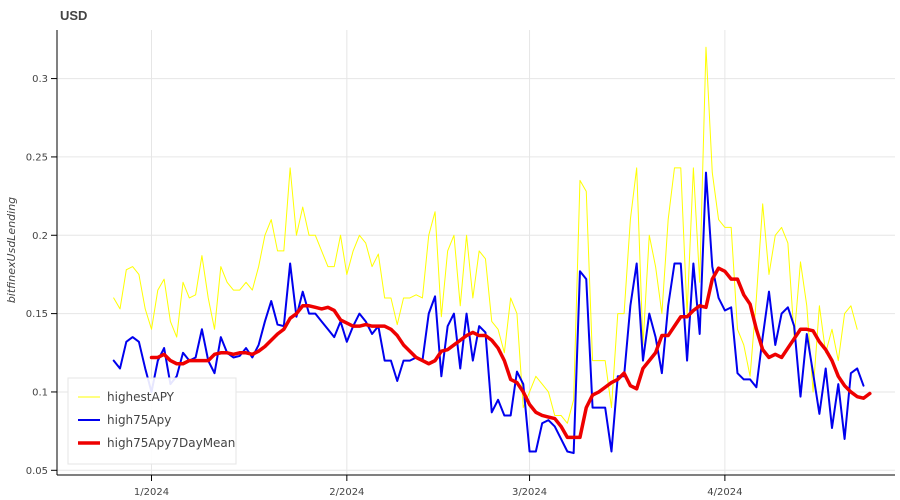 This screenshot has width=900, height=500. Describe the element at coordinates (724, 492) in the screenshot. I see `x-tick-label: 4/2024` at that location.